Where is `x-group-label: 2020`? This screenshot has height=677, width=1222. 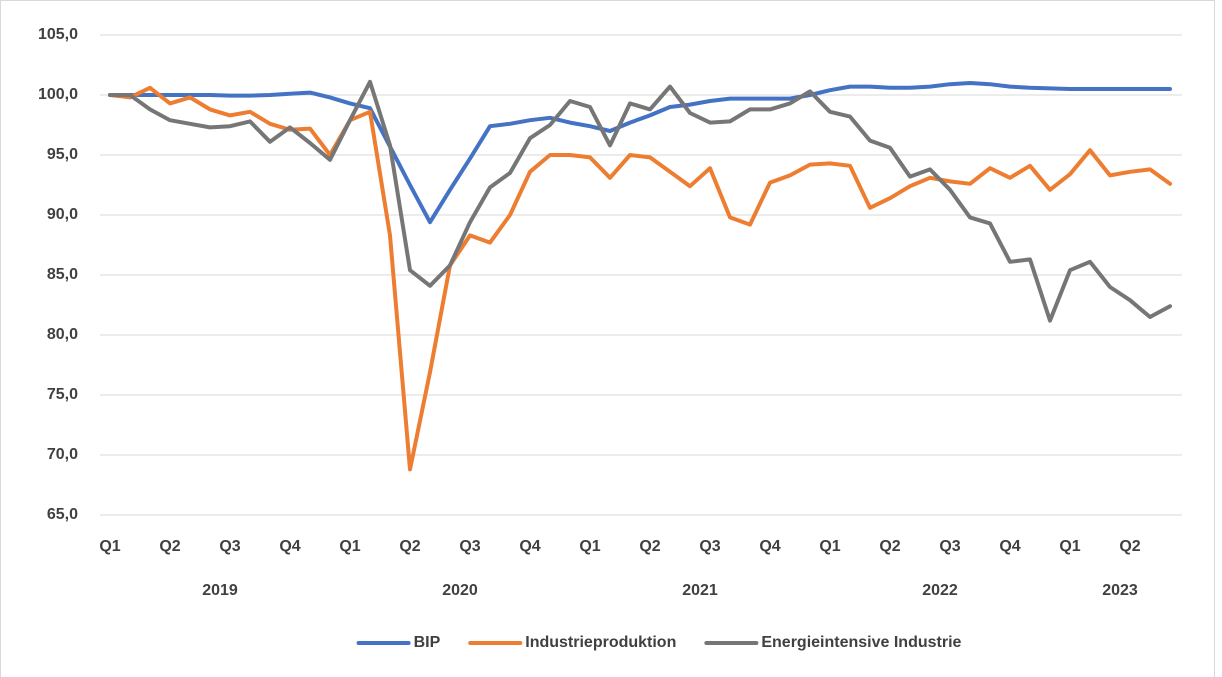 x-group-label: 2020 is located at coordinates (460, 590).